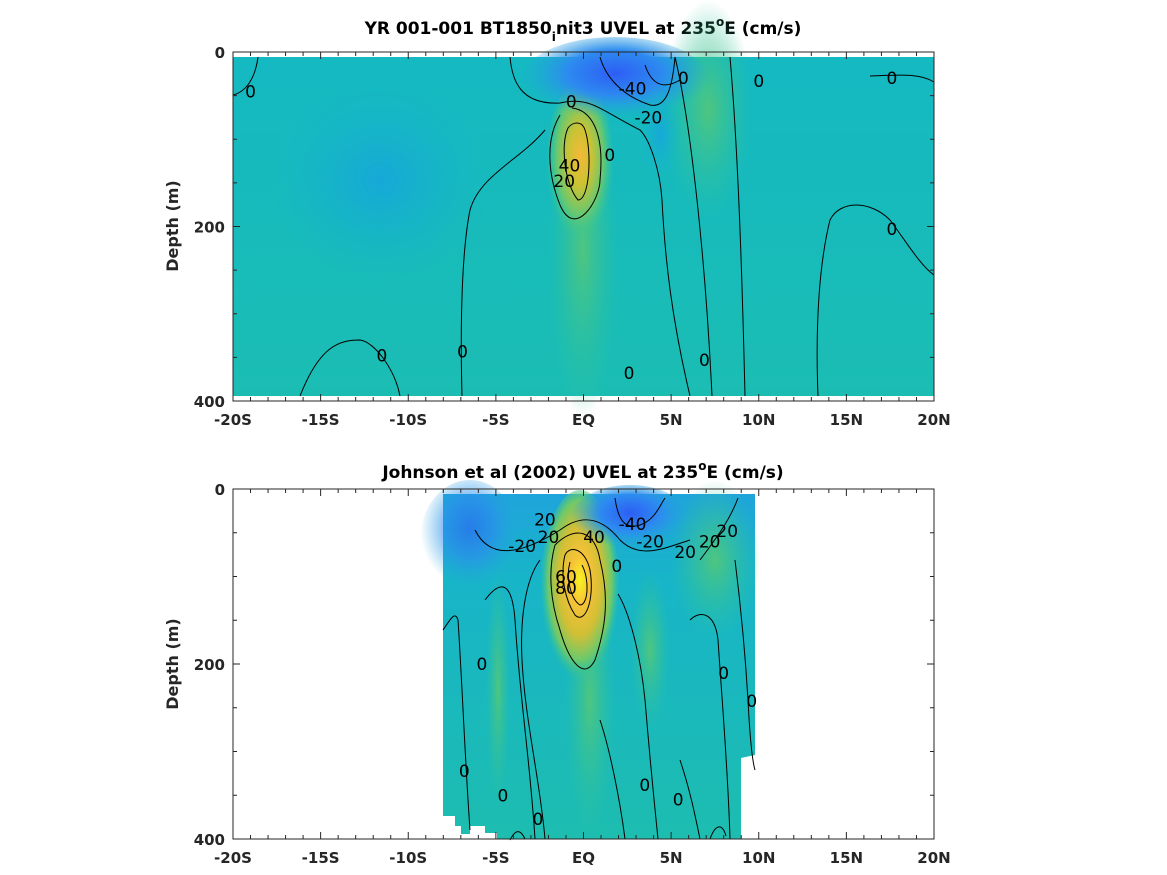  I want to click on contour-label: 60, so click(566, 578).